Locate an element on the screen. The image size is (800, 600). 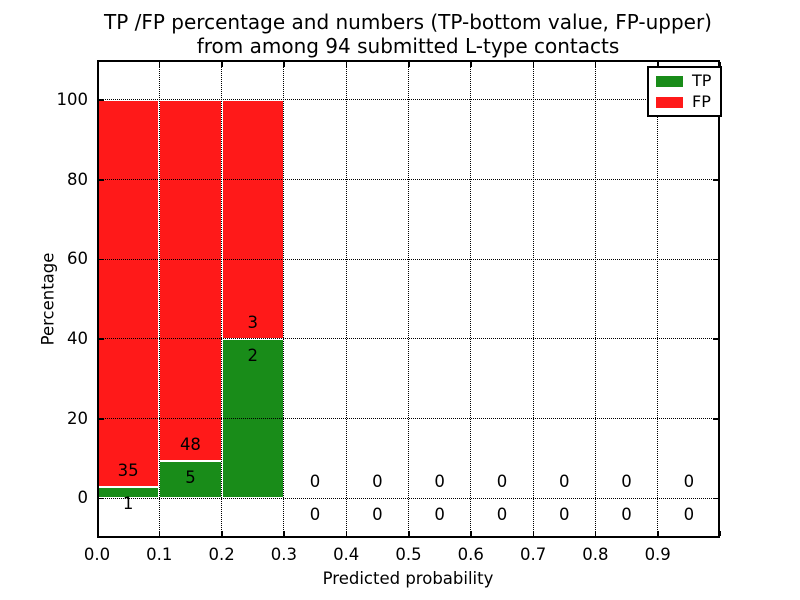
tp-count-label: 5 is located at coordinates (190, 477).